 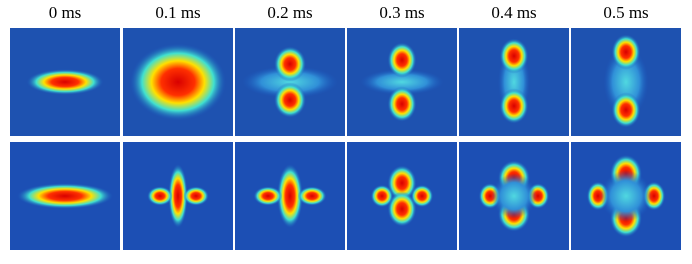 What do you see at coordinates (401, 12) in the screenshot?
I see `time-label: 0.3 ms` at bounding box center [401, 12].